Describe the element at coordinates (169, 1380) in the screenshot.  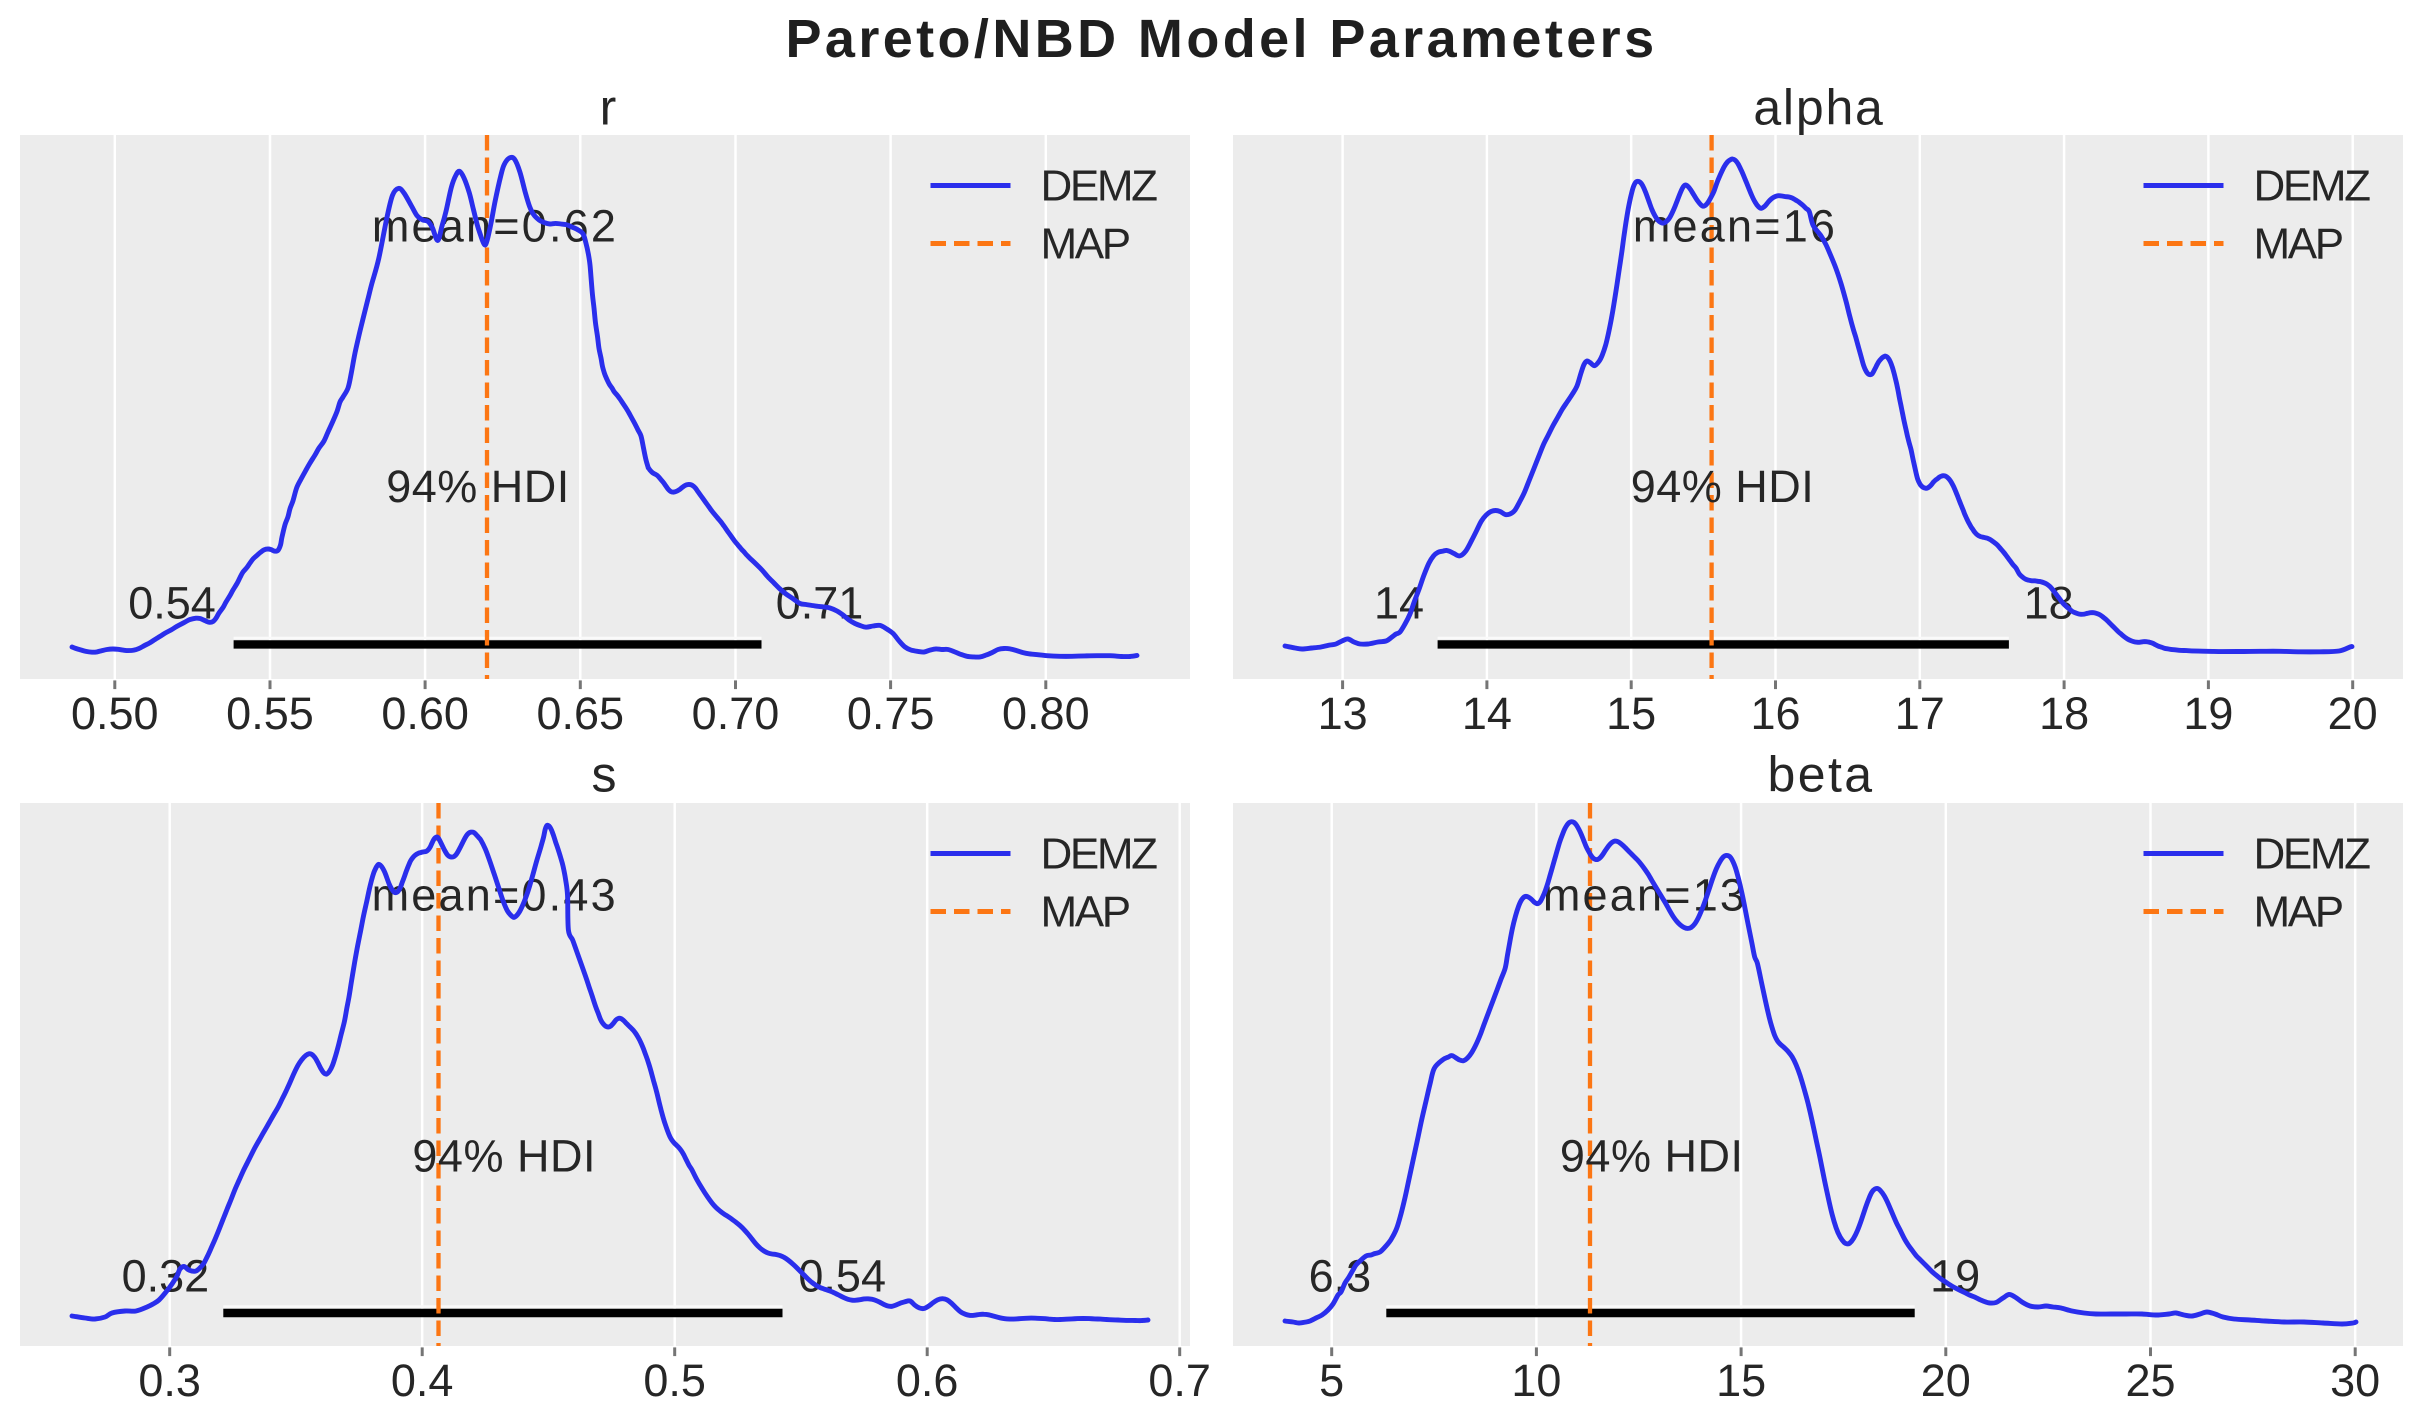
I see `svg-text: 0.3` at that location.